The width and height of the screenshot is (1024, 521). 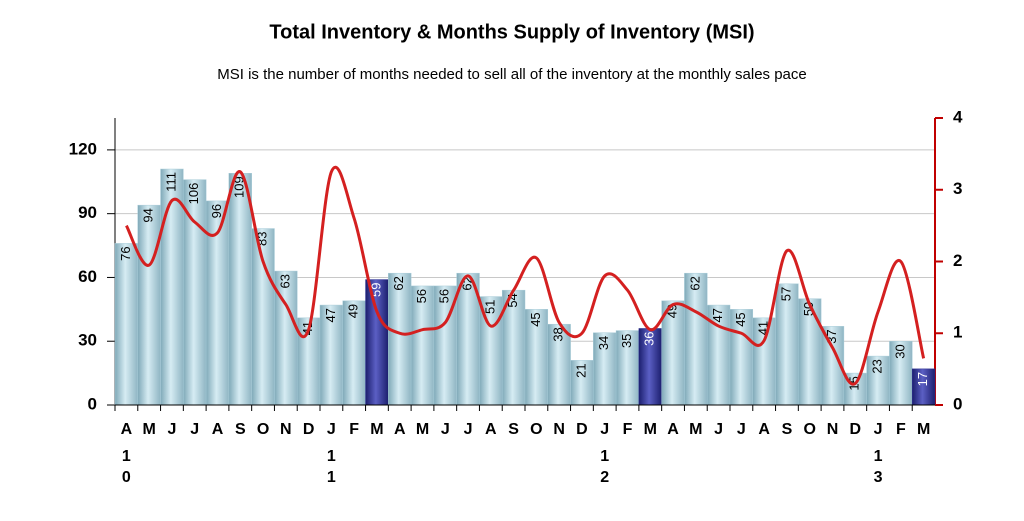 I want to click on value-label: 30, so click(x=899, y=351).